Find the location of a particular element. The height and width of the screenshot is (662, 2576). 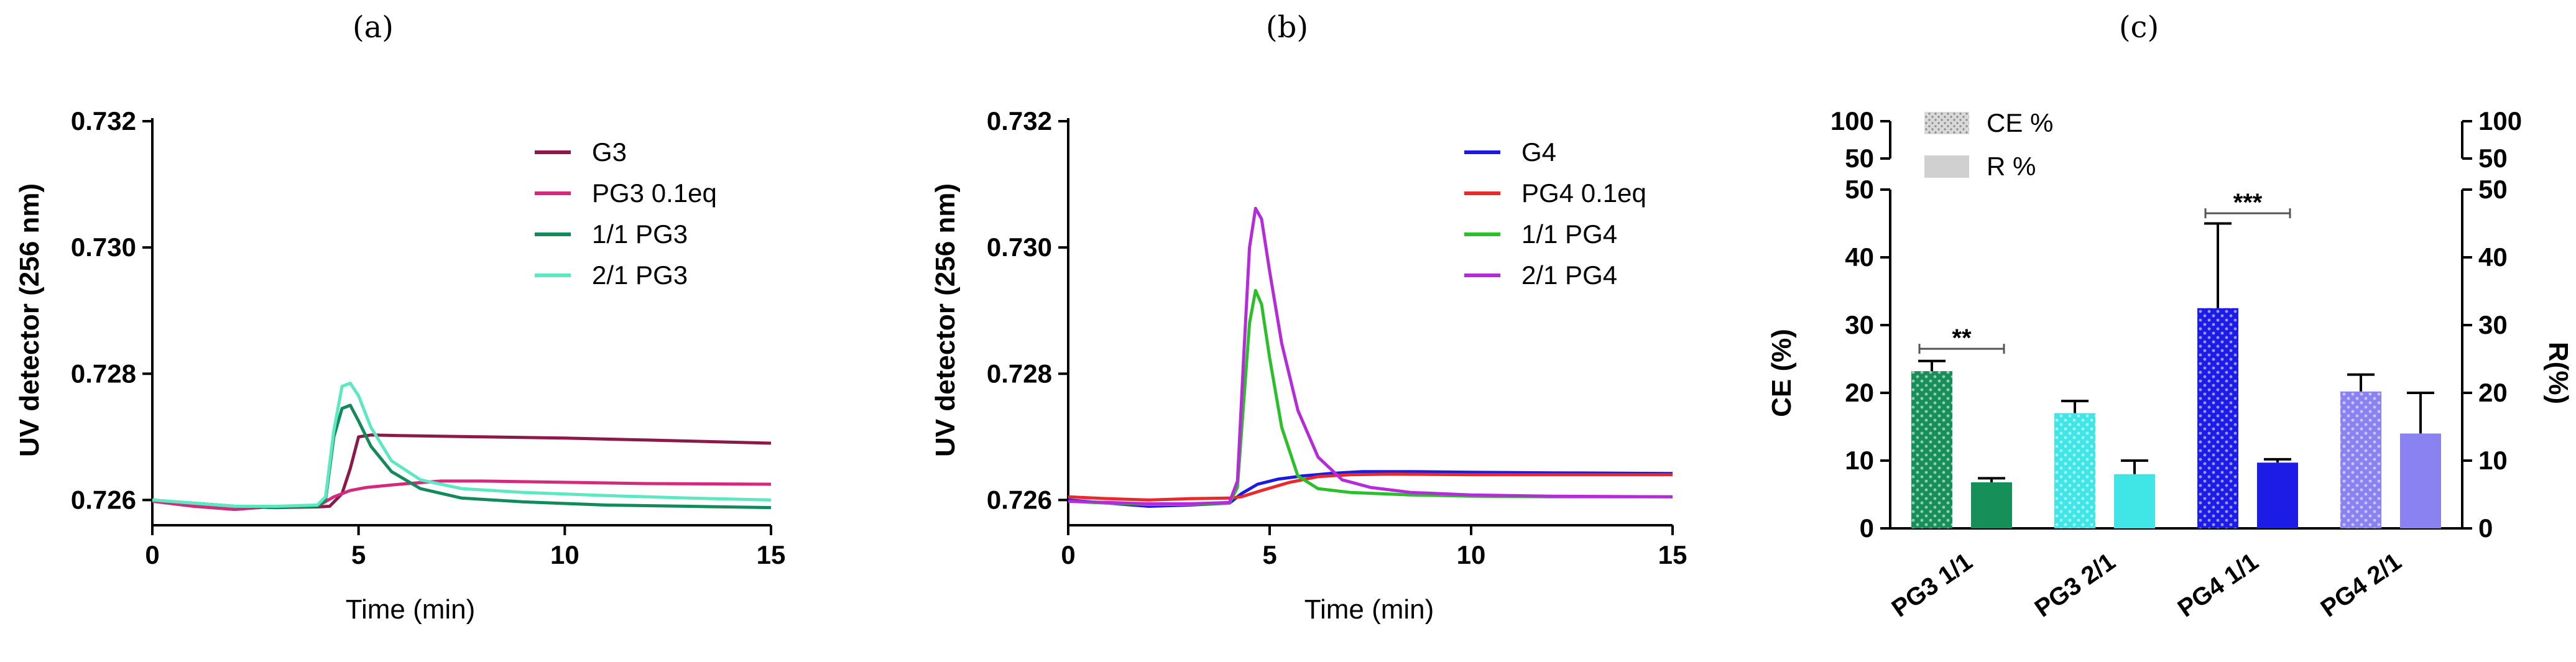

panel-c-category-label: PG4 2/1 is located at coordinates (2361, 585).